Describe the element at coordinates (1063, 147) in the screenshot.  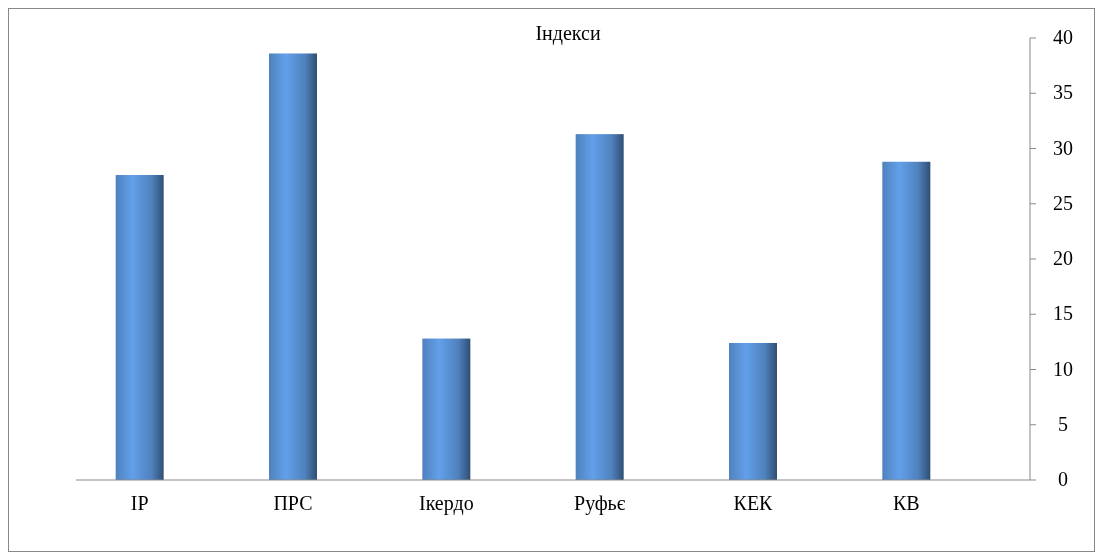
I see `y-tick-label: 30` at that location.